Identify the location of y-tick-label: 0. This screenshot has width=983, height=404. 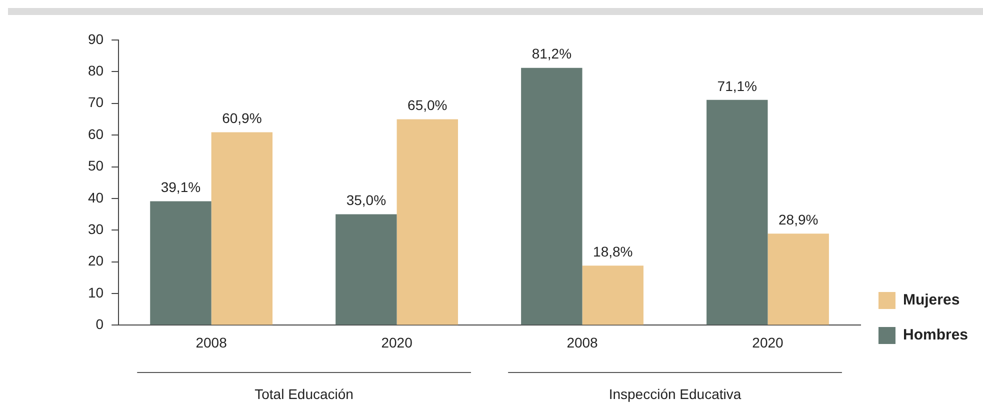
(100, 324).